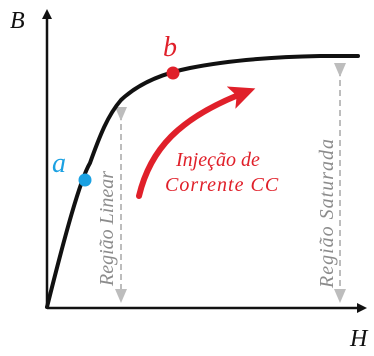  I want to click on saturated-region-label: Região Saturada, so click(327, 213).